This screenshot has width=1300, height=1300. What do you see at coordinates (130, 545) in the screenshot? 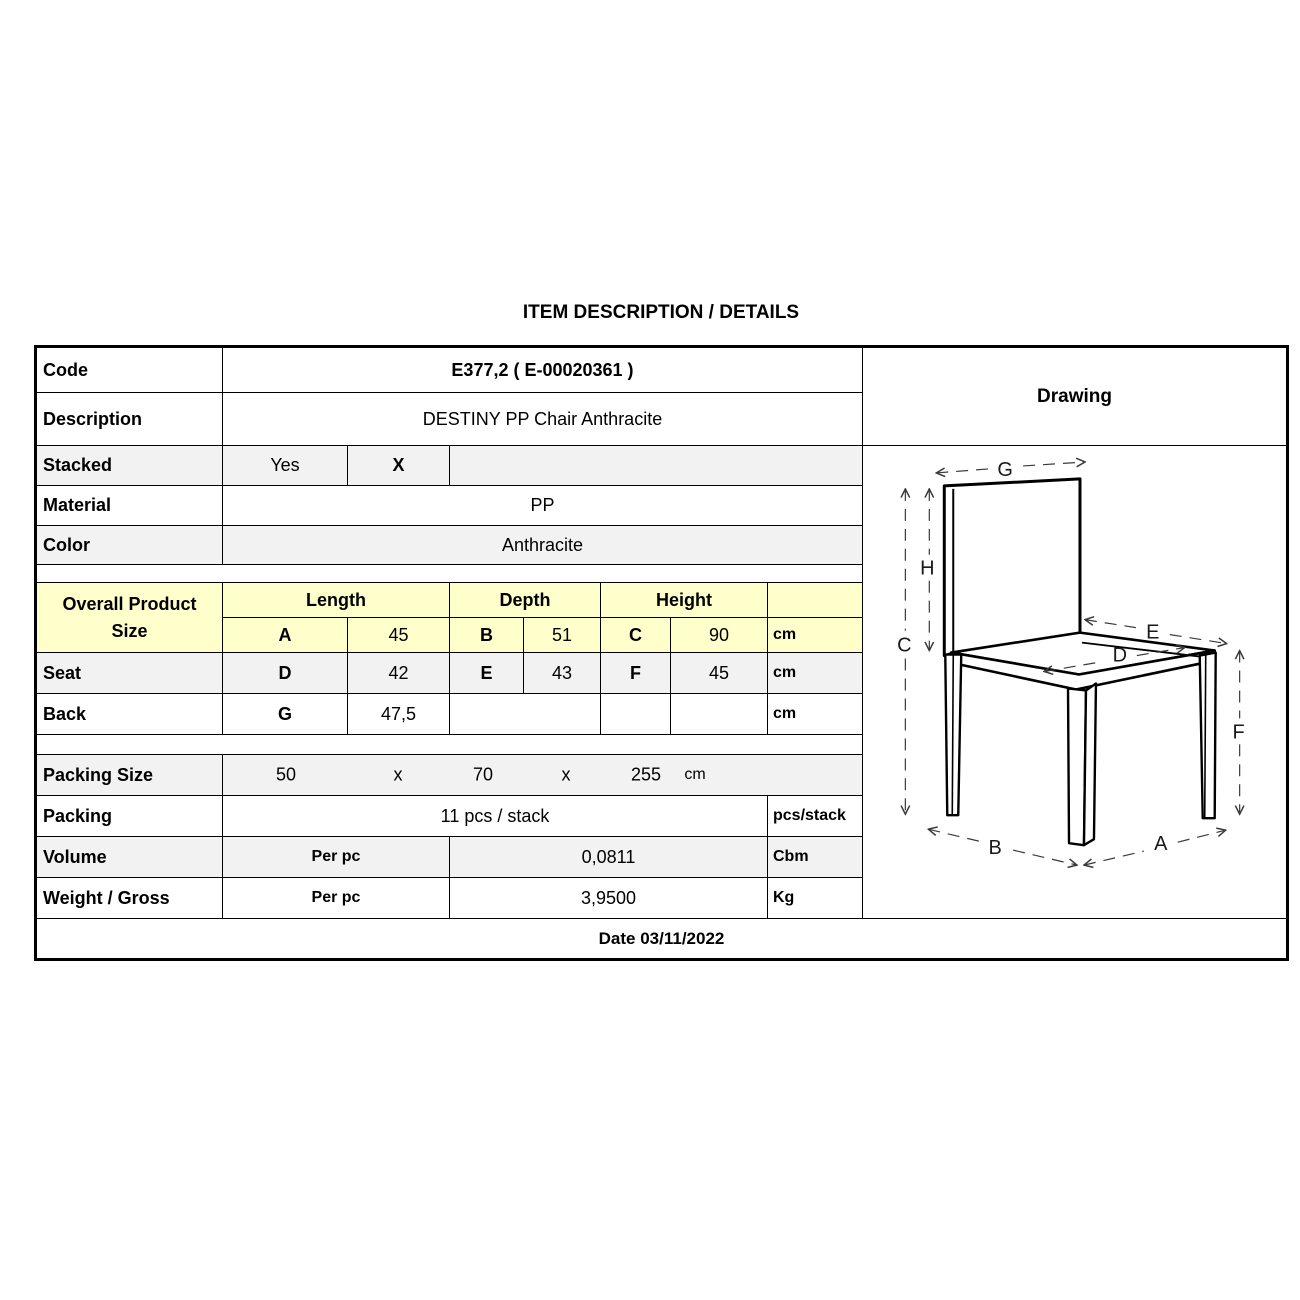
I see `color-label: Color` at bounding box center [130, 545].